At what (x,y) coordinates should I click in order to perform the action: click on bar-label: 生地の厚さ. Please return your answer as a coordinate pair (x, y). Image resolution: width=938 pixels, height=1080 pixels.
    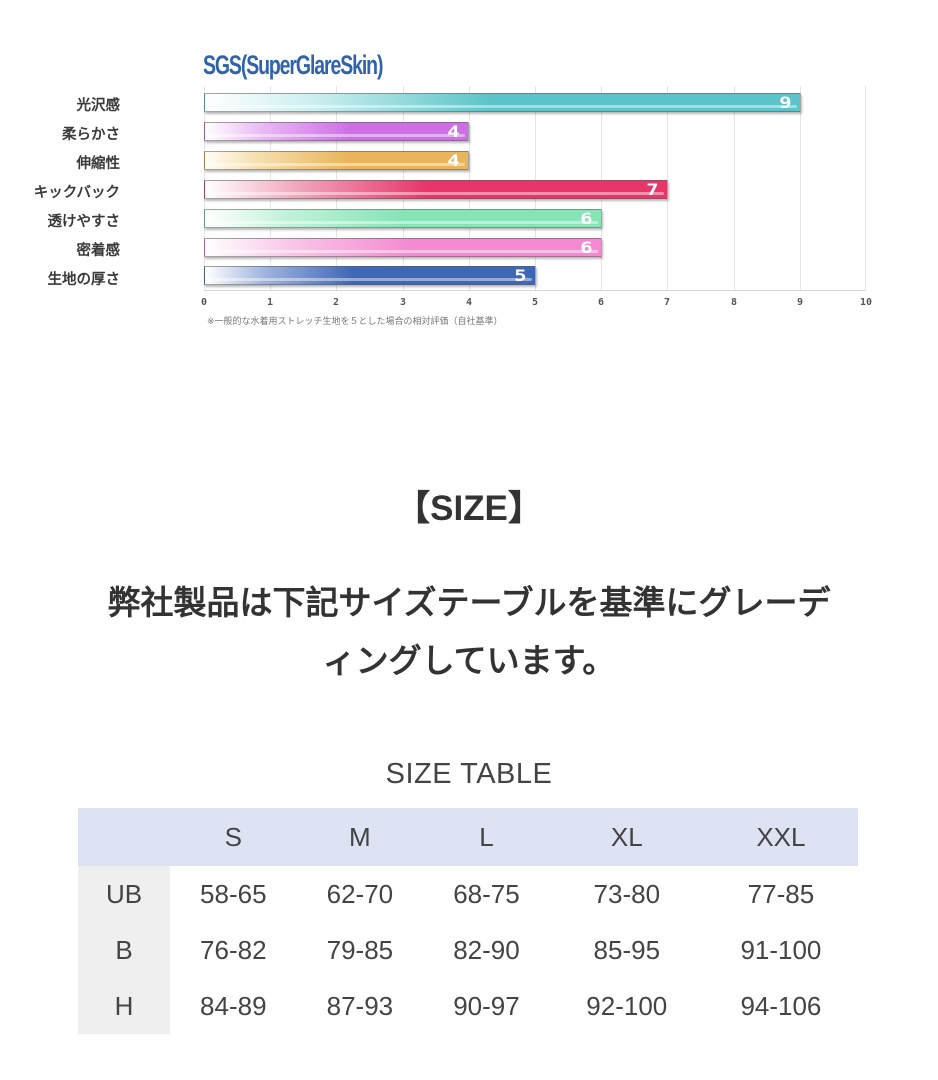
    Looking at the image, I should click on (84, 280).